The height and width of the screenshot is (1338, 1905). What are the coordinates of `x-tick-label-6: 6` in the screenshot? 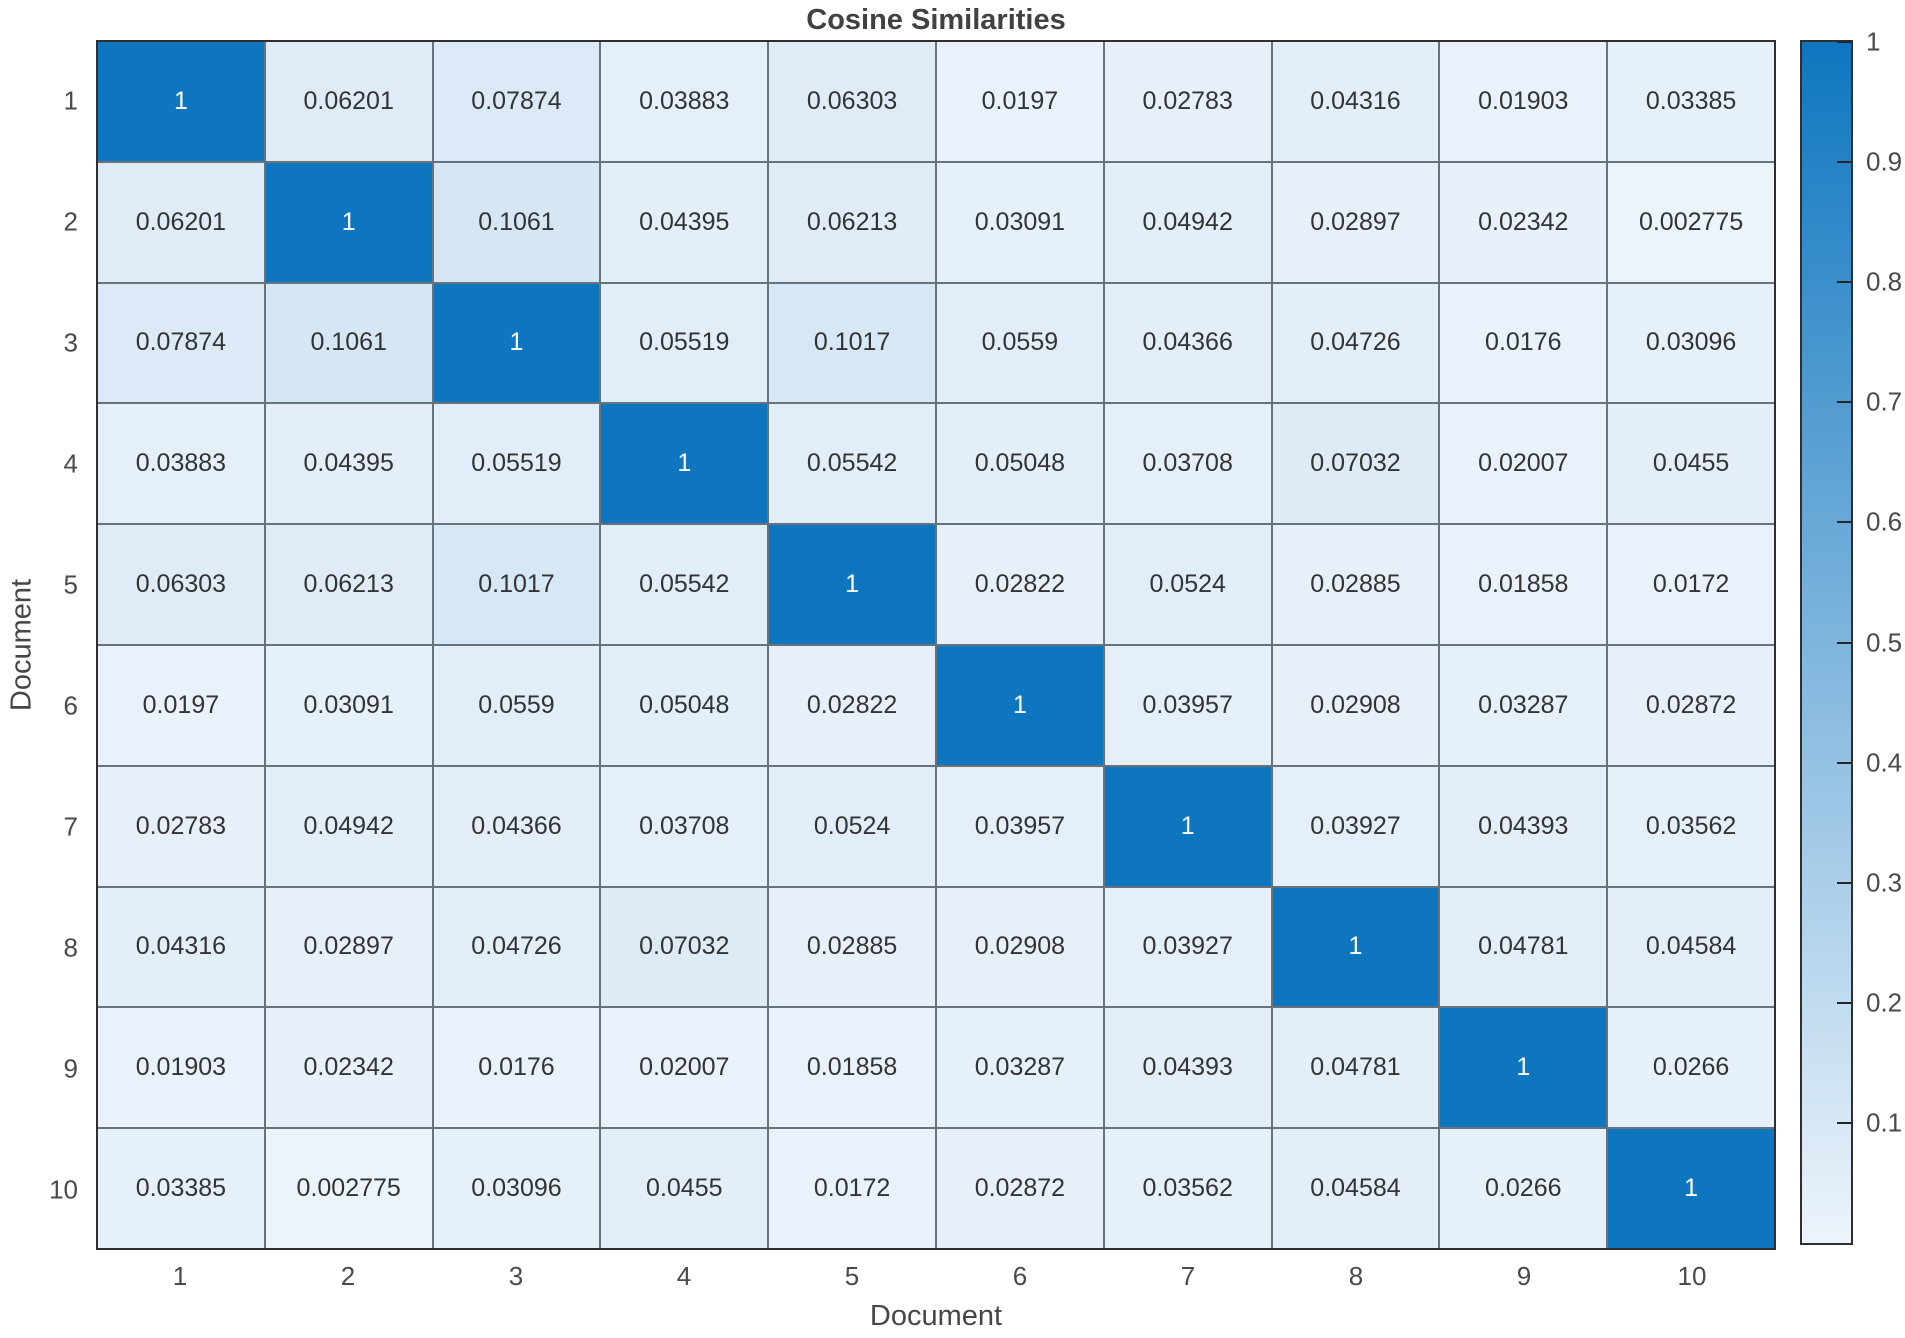 It's located at (1020, 1276).